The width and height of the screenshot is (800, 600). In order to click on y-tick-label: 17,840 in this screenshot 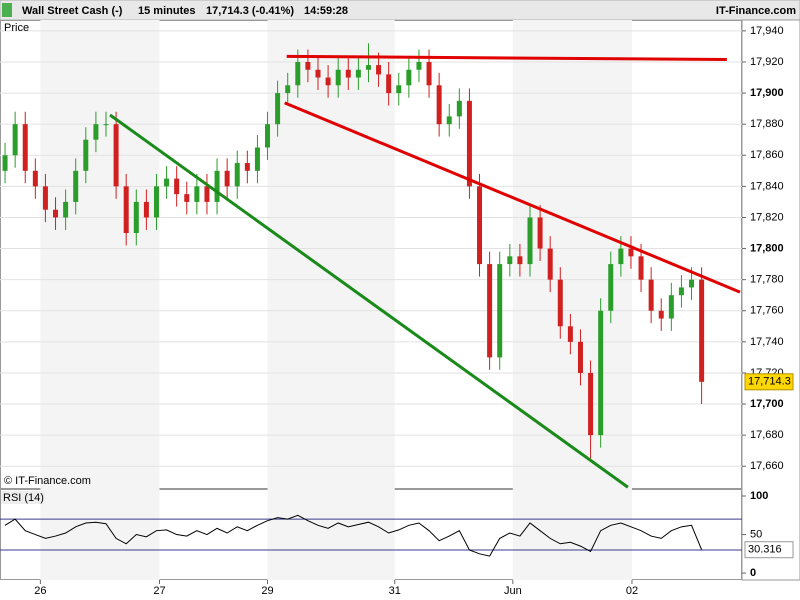, I will do `click(767, 186)`.